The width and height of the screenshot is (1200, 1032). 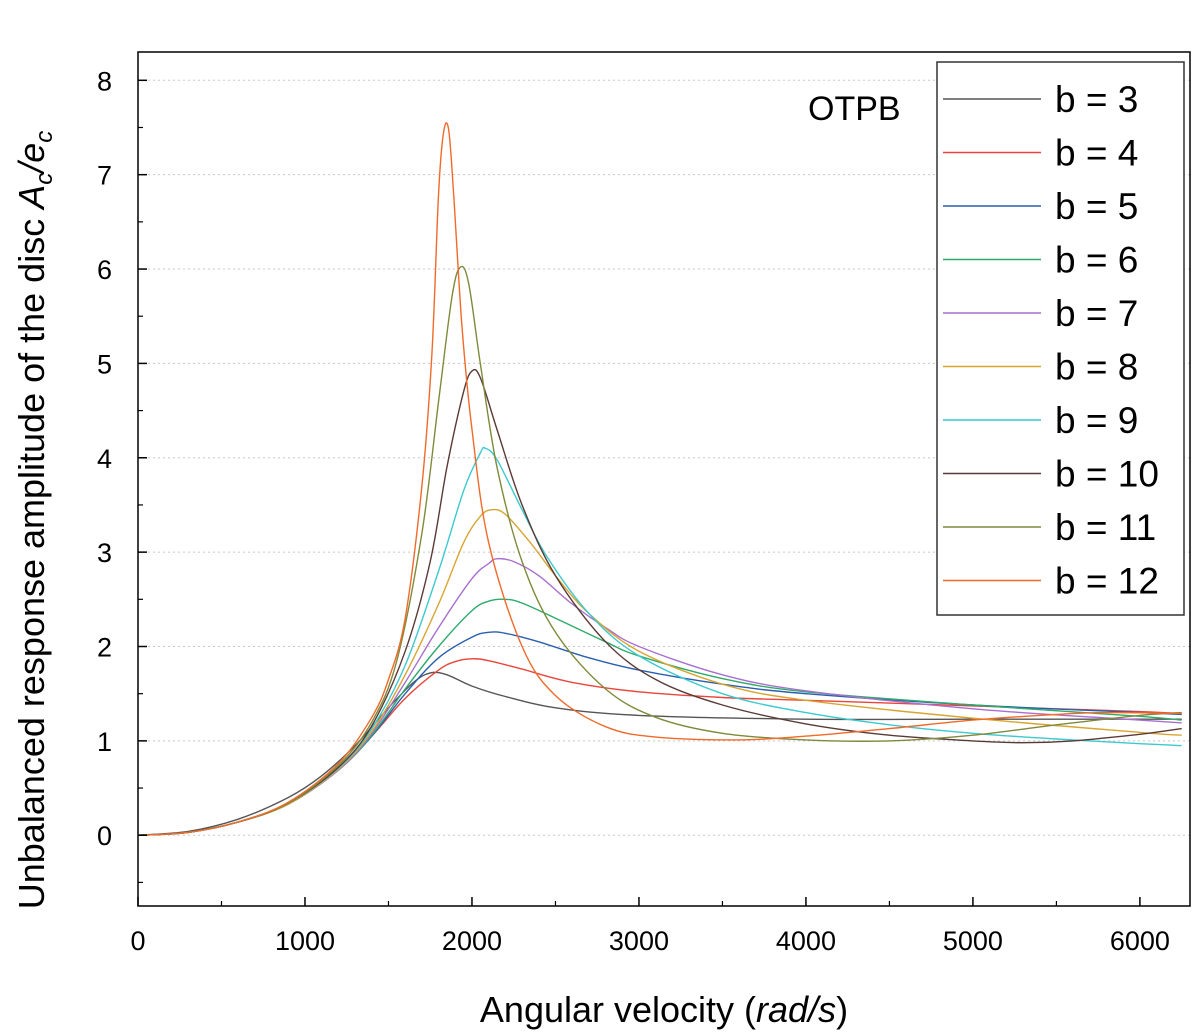 I want to click on y-tick-label: 8, so click(x=104, y=81).